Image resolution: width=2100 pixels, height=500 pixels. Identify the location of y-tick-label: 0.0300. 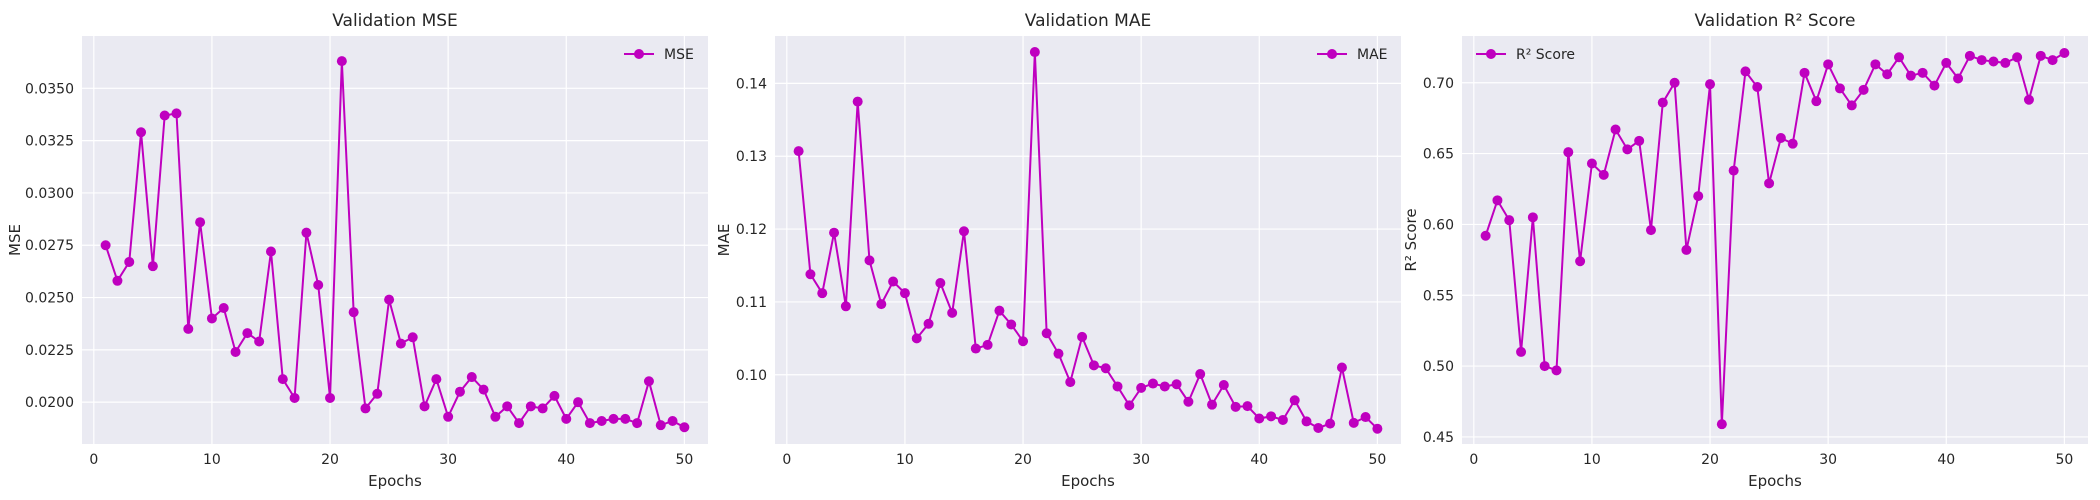
(49, 194).